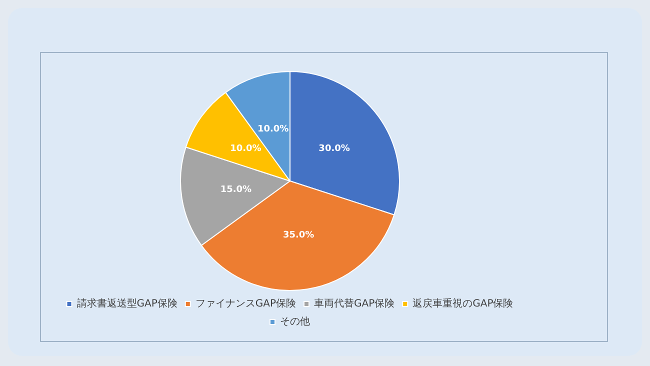 The height and width of the screenshot is (366, 650). What do you see at coordinates (245, 304) in the screenshot?
I see `legend-label: ファイナンスGAP保険` at bounding box center [245, 304].